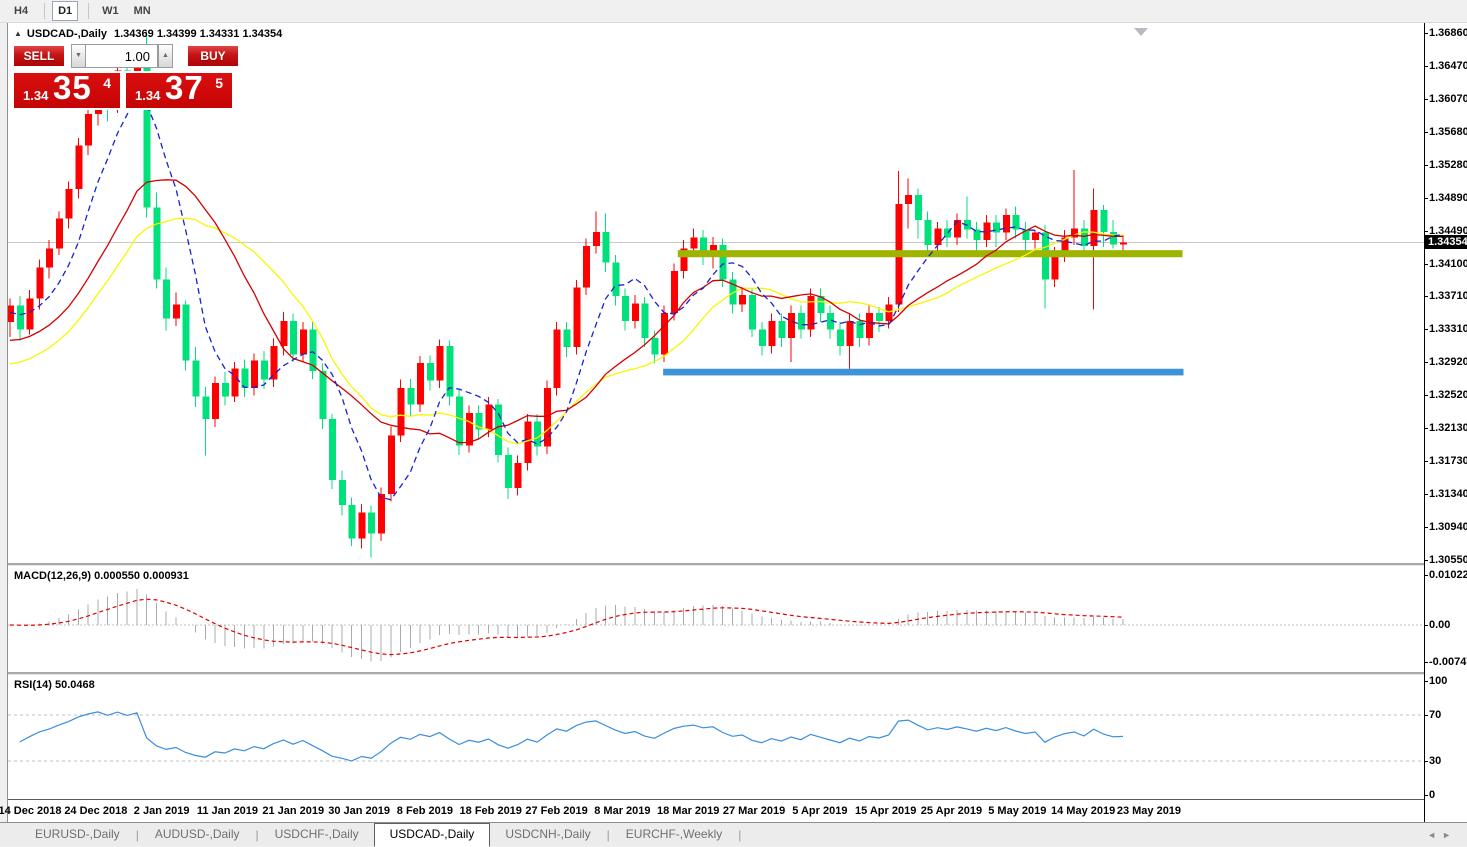  What do you see at coordinates (67, 89) in the screenshot?
I see `sell-price-tile: 1.34 35 4` at bounding box center [67, 89].